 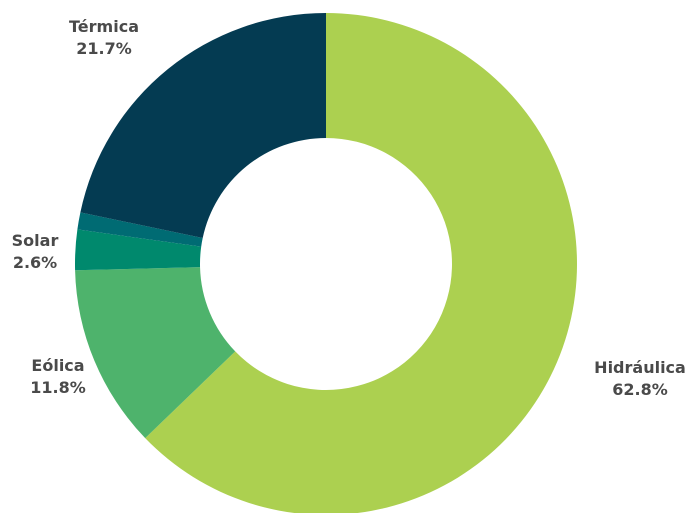 What do you see at coordinates (104, 26) in the screenshot?
I see `label-termica-name: Térmica` at bounding box center [104, 26].